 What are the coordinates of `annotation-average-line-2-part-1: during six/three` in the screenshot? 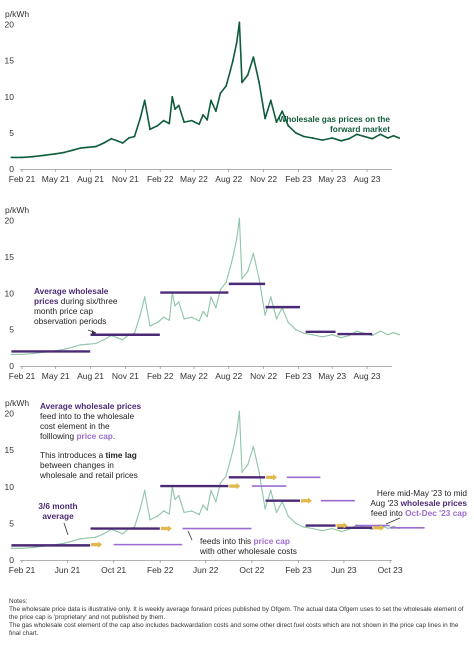 It's located at (87, 301).